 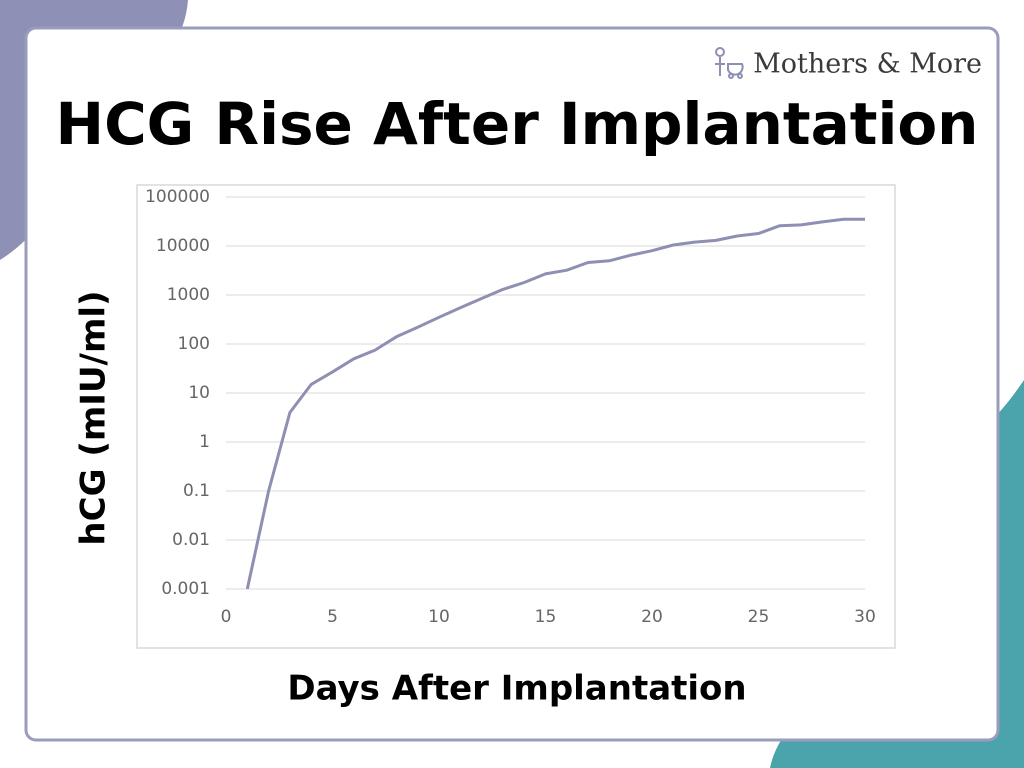 What do you see at coordinates (729, 63) in the screenshot?
I see `brand-icon` at bounding box center [729, 63].